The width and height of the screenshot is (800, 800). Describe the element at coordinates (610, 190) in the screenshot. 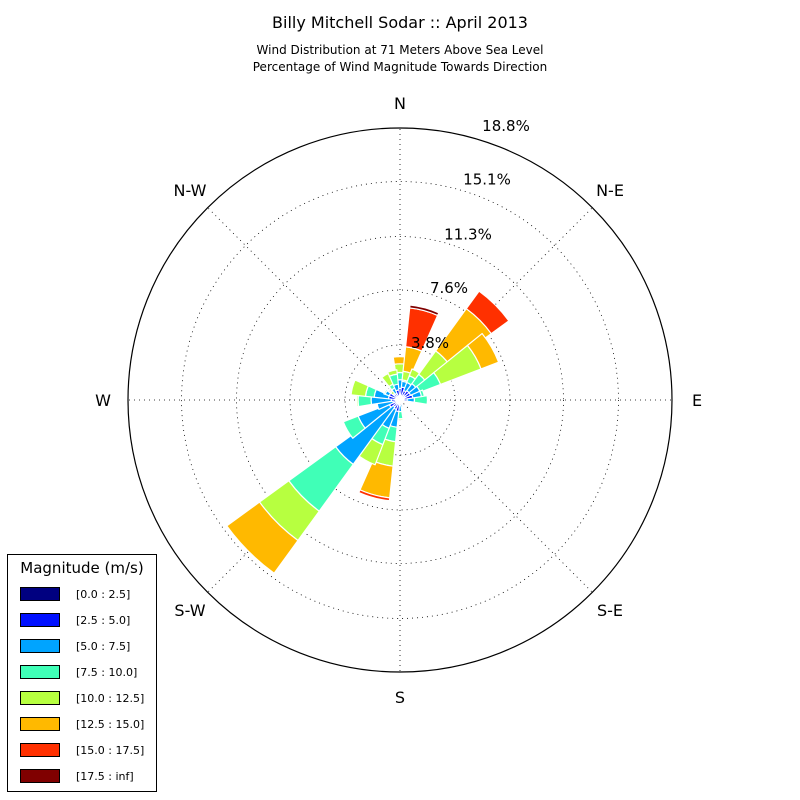

I see `compass-label: N-E` at that location.